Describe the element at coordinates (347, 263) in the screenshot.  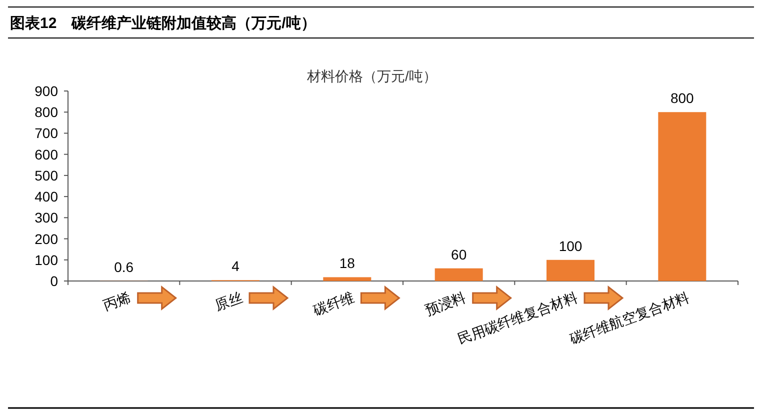
I see `data-label: 18` at that location.